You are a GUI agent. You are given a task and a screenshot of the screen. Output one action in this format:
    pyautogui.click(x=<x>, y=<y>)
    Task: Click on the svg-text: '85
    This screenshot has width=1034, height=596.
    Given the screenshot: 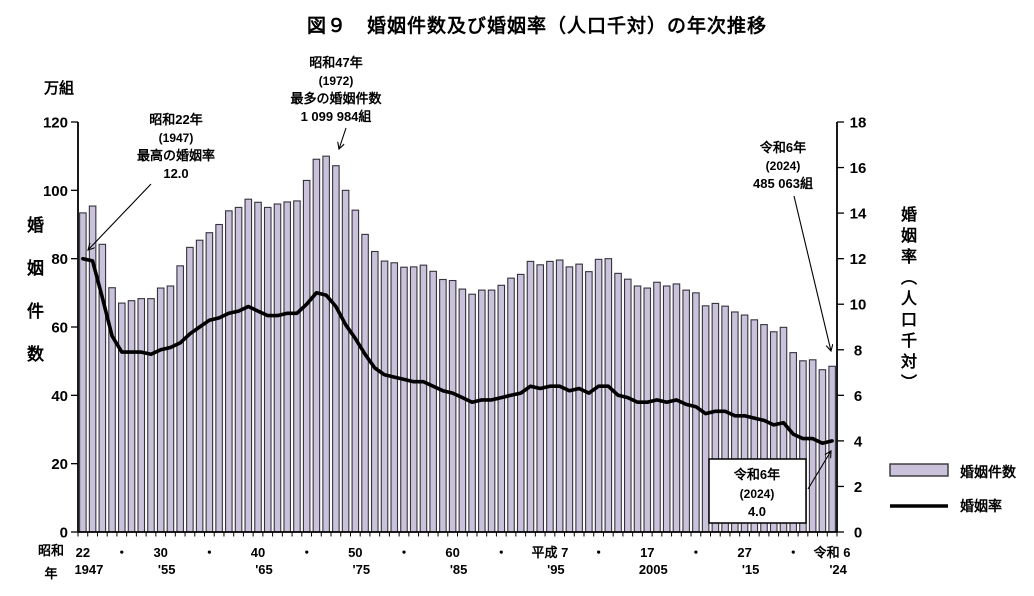 What is the action you would take?
    pyautogui.click(x=459, y=569)
    